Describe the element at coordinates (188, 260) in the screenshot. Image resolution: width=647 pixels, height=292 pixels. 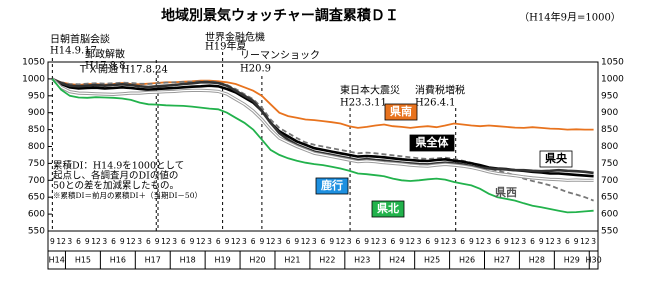
I see `year-label: H18` at that location.